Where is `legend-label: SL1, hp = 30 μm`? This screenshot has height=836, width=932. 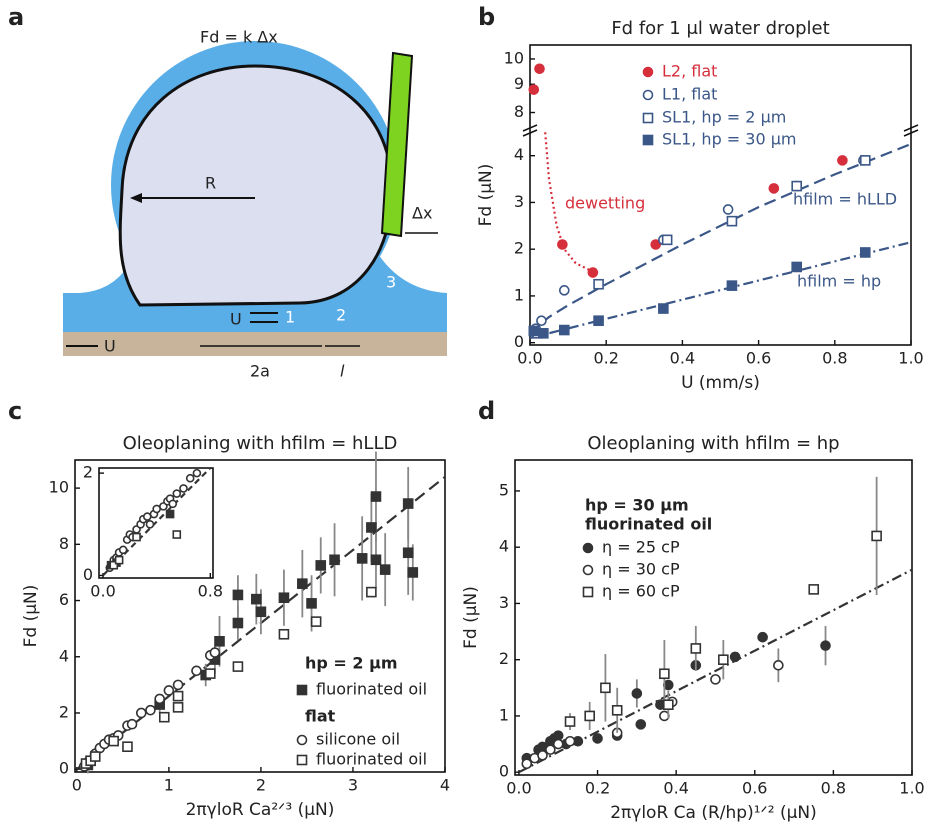
legend-label: SL1, hp = 30 μm is located at coordinates (729, 139).